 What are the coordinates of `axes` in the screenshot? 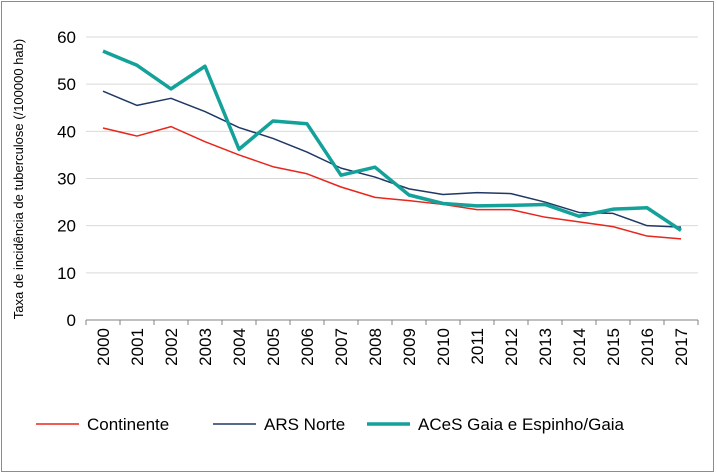 It's located at (392, 322).